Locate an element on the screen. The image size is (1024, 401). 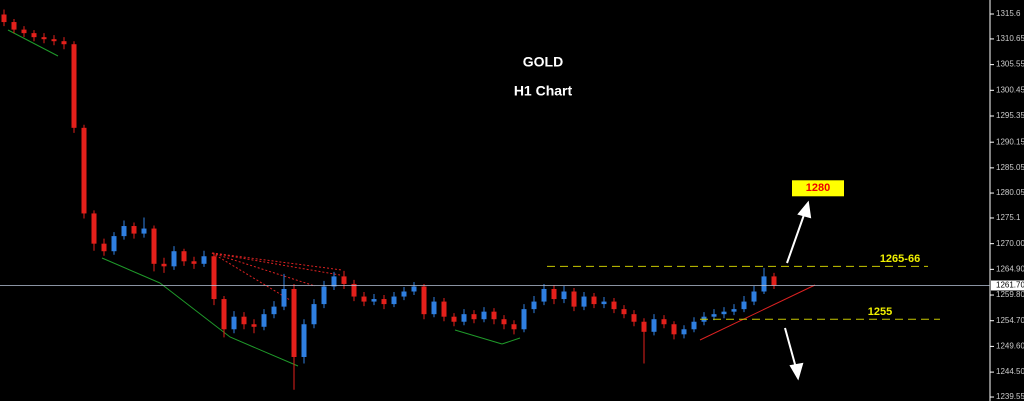
y-tick-label: 1315.6 is located at coordinates (1008, 13).